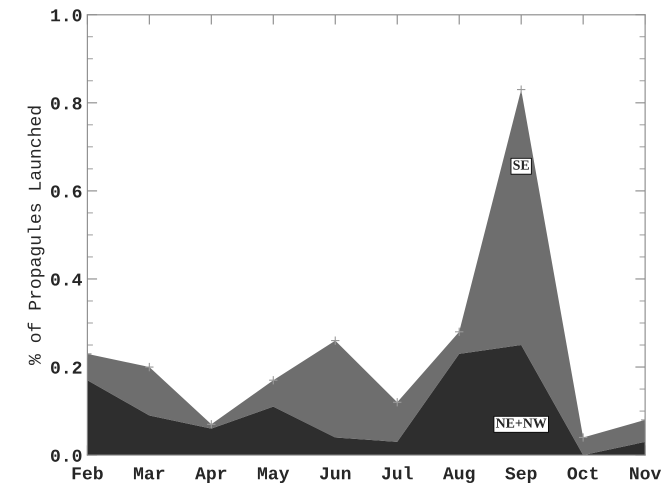 The image size is (672, 492). I want to click on x-tick-label: May, so click(274, 475).